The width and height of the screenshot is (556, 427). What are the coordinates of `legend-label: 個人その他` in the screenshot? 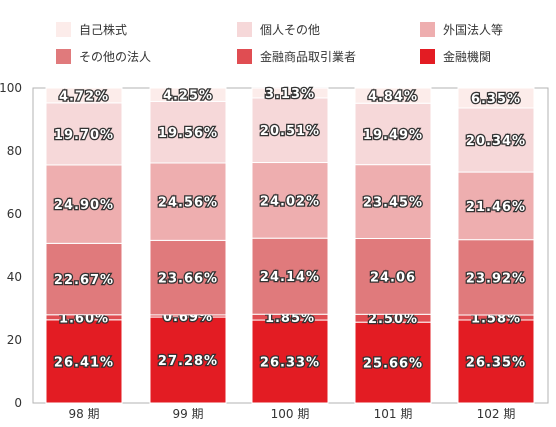 It's located at (290, 30).